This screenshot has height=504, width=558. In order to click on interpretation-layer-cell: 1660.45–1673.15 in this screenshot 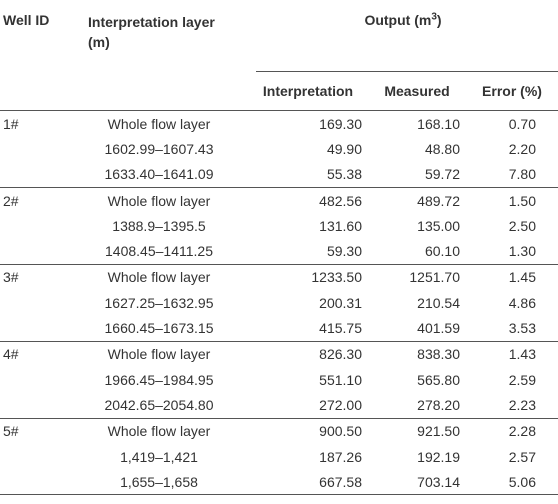, I will do `click(159, 328)`.